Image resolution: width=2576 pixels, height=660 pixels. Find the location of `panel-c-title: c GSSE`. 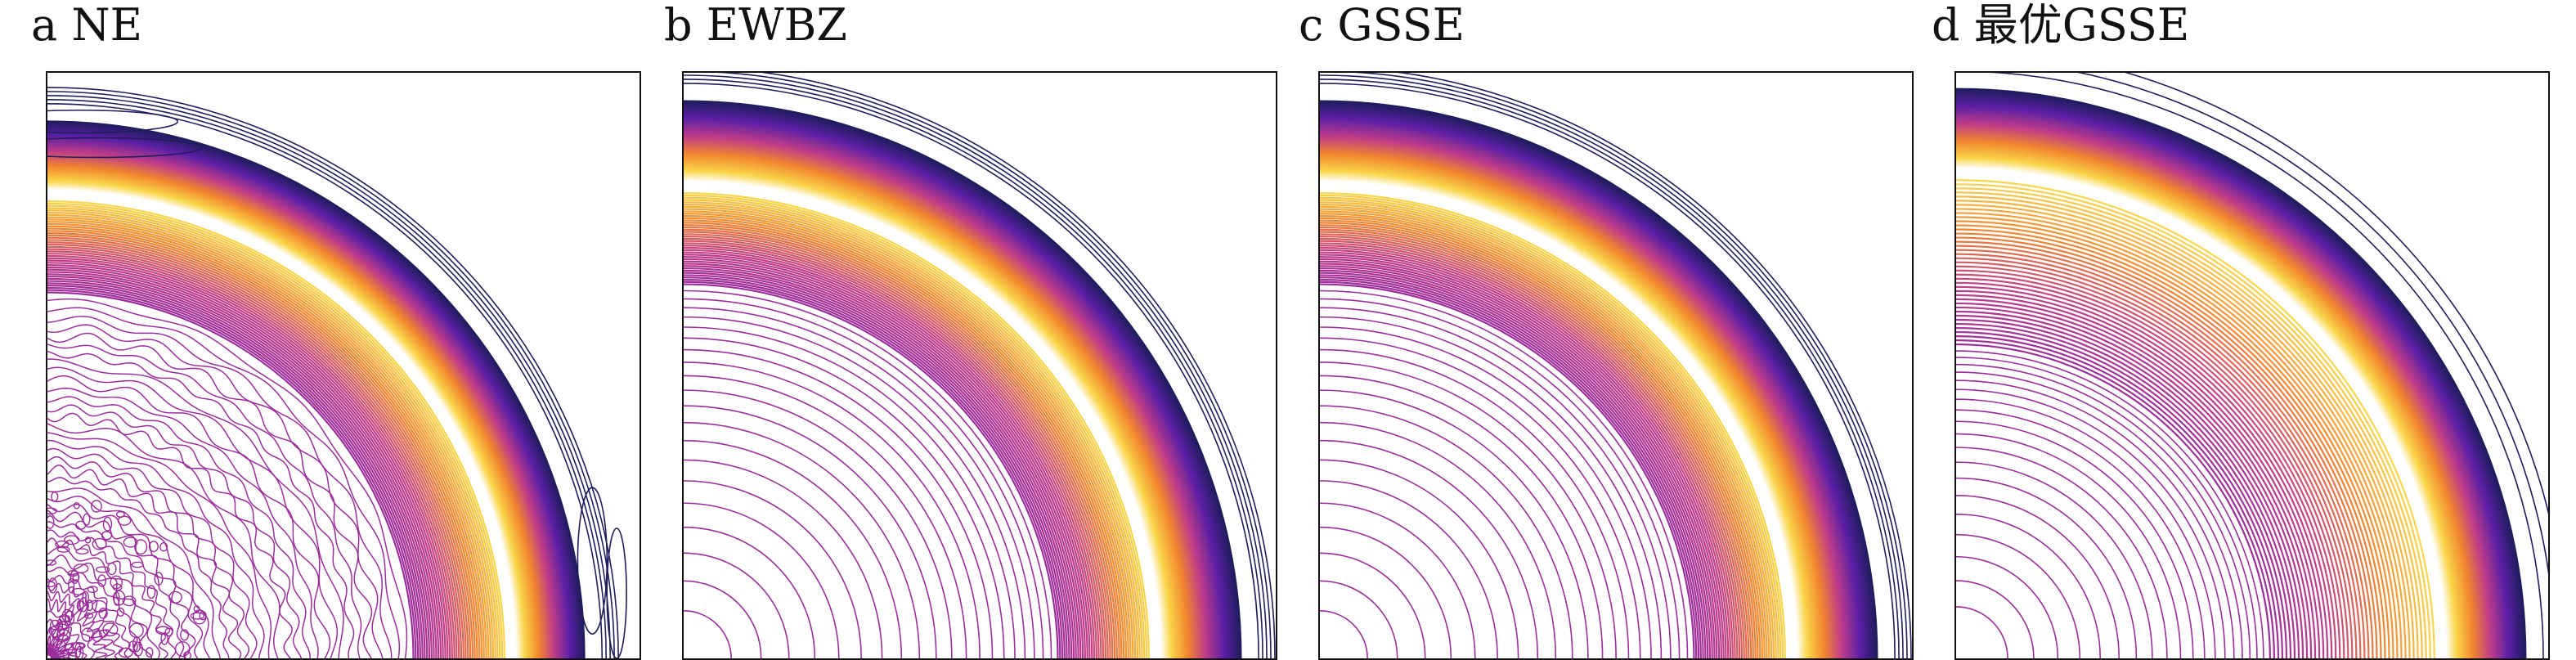

panel-c-title: c GSSE is located at coordinates (1382, 25).